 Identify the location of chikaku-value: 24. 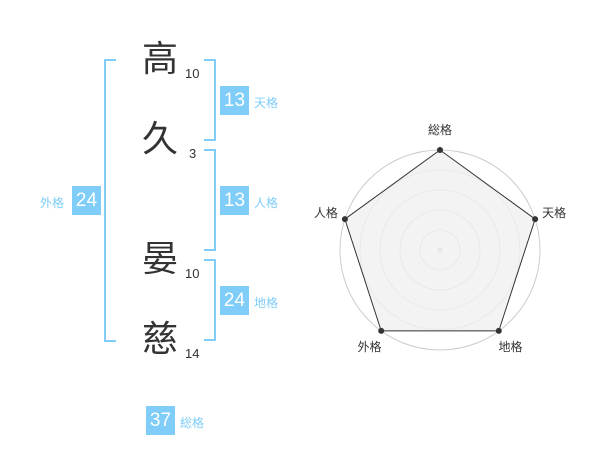
(234, 300).